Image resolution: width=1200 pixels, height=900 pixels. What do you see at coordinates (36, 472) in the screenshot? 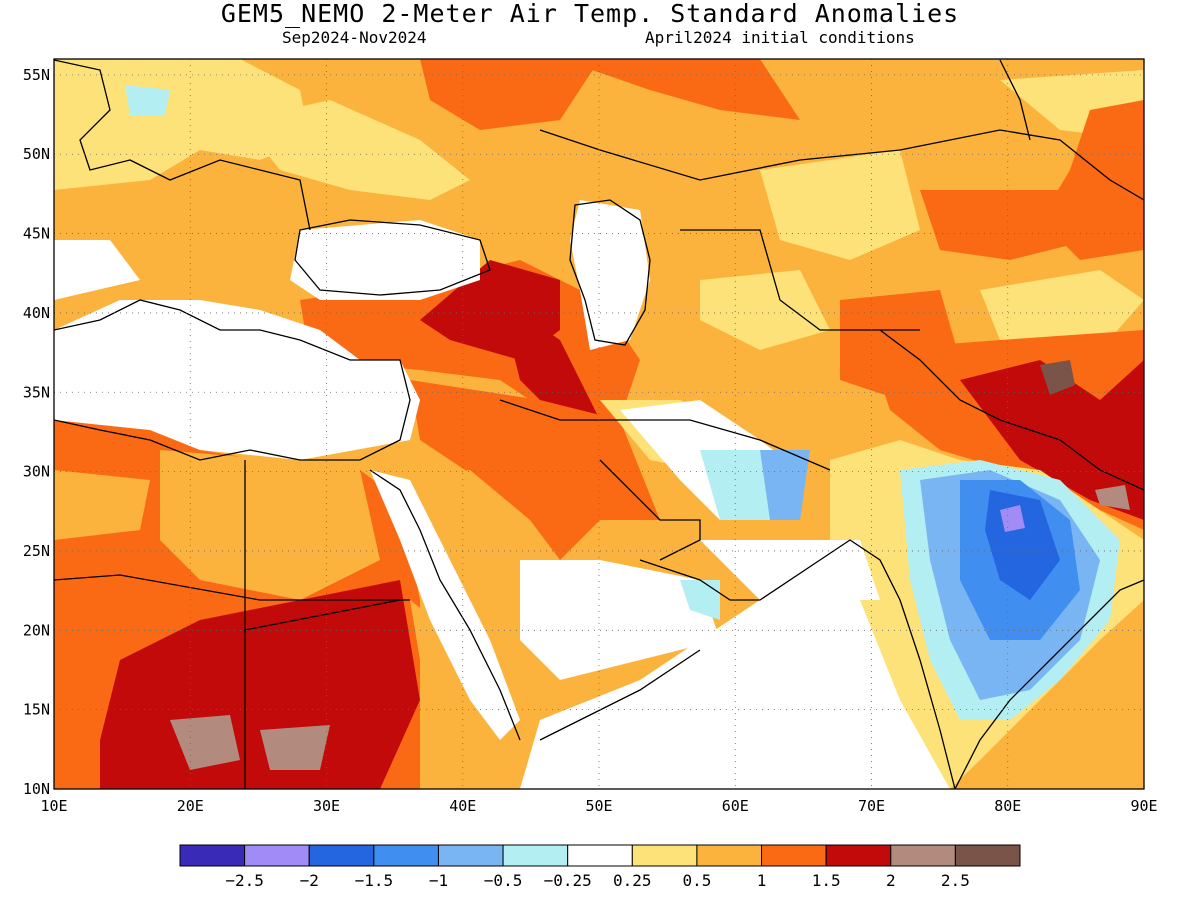
I see `lat-tick-label: 30N` at bounding box center [36, 472].